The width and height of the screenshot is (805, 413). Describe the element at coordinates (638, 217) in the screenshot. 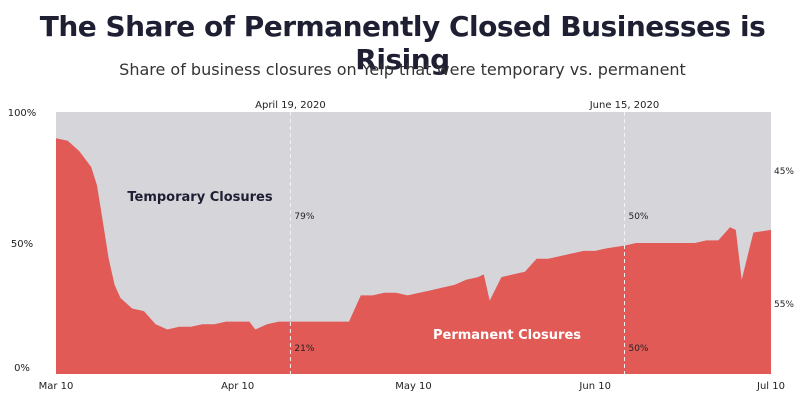

I see `annotation-temporary-value: 50%` at that location.